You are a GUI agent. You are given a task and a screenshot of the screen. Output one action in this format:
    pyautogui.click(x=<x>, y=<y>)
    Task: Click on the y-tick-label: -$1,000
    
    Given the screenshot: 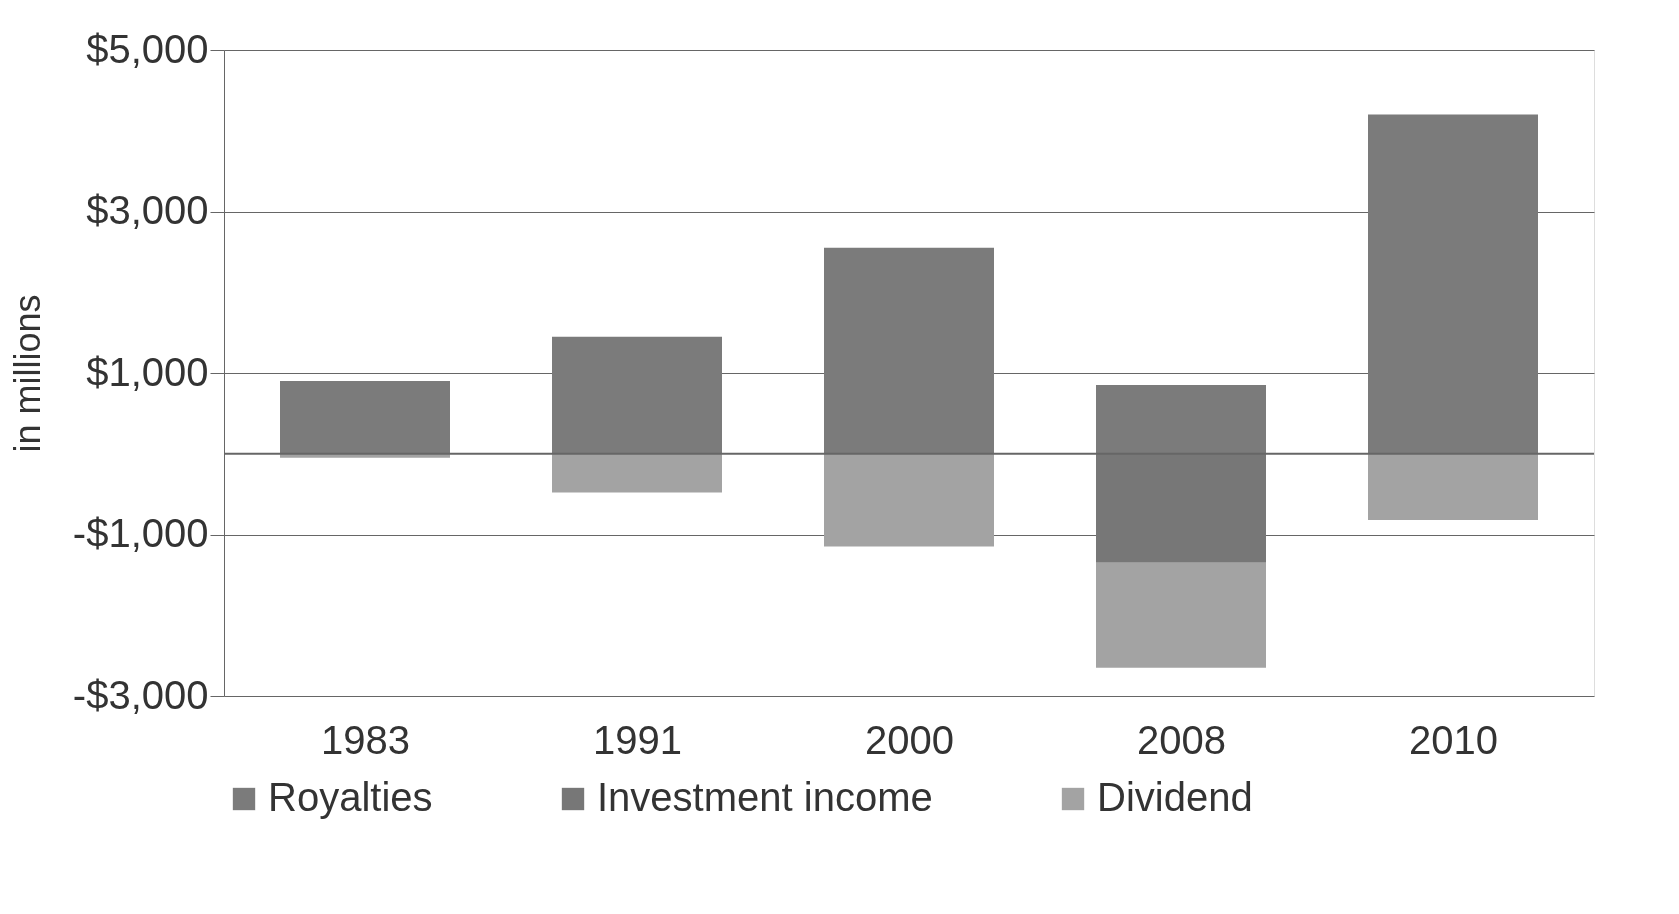 What is the action you would take?
    pyautogui.click(x=140, y=533)
    